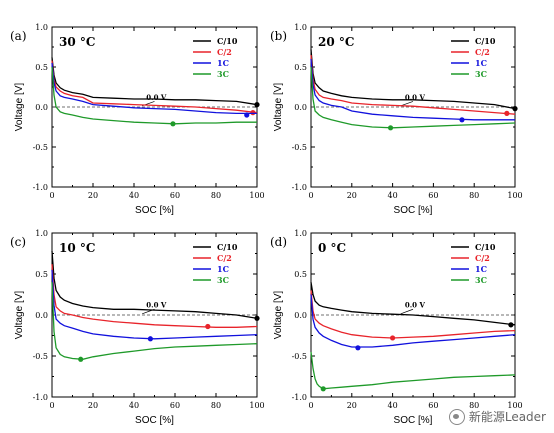 This screenshot has width=554, height=433. What do you see at coordinates (18, 242) in the screenshot?
I see `panel-label: (c)` at bounding box center [18, 242].